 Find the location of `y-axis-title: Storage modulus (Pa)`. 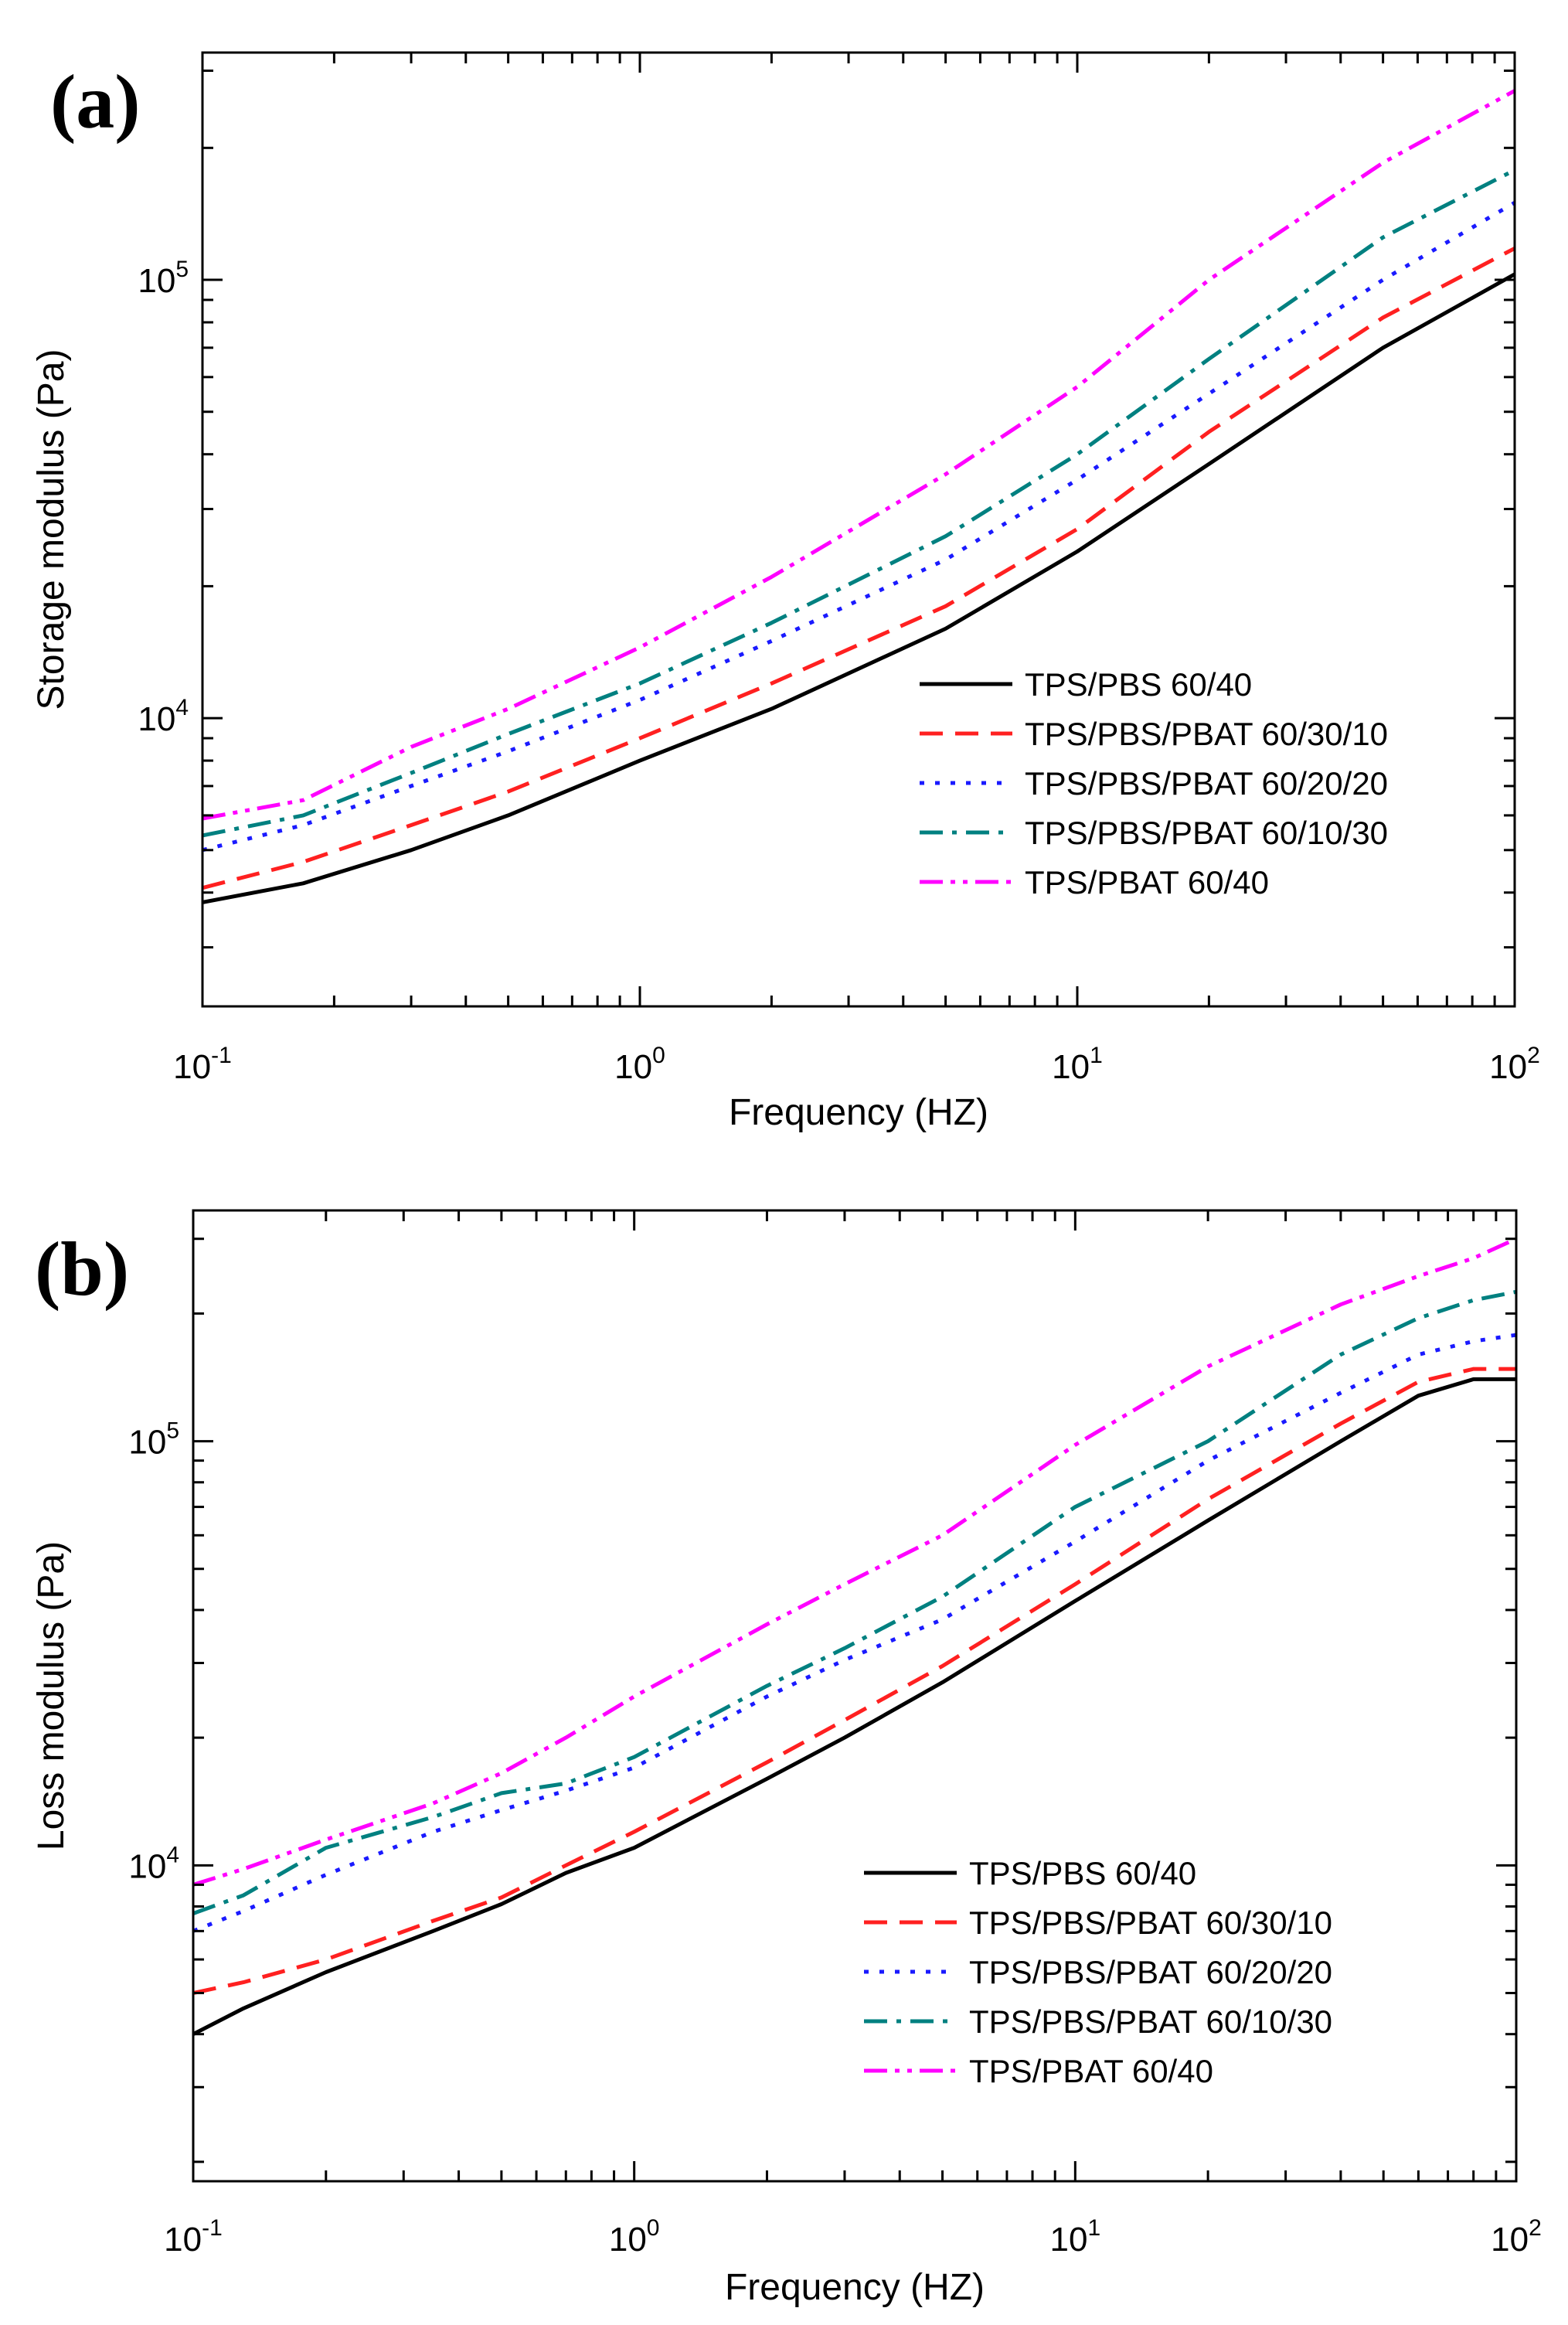

y-axis-title: Storage modulus (Pa) is located at coordinates (51, 529).